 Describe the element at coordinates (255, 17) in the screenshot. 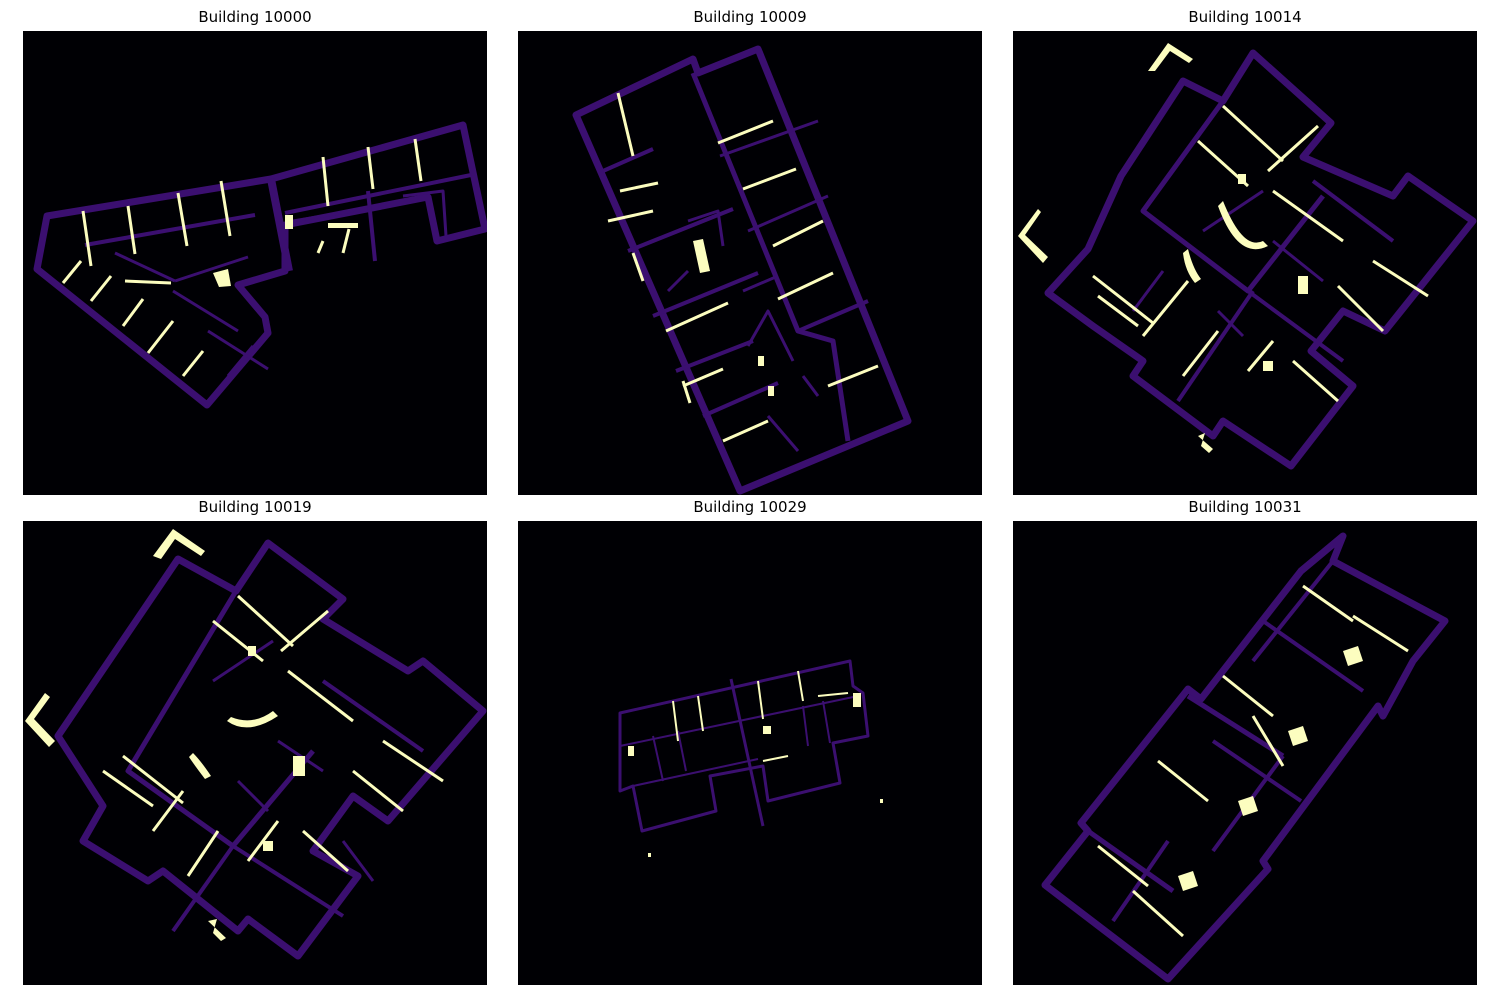

I see `panel-title: Building 10000` at that location.